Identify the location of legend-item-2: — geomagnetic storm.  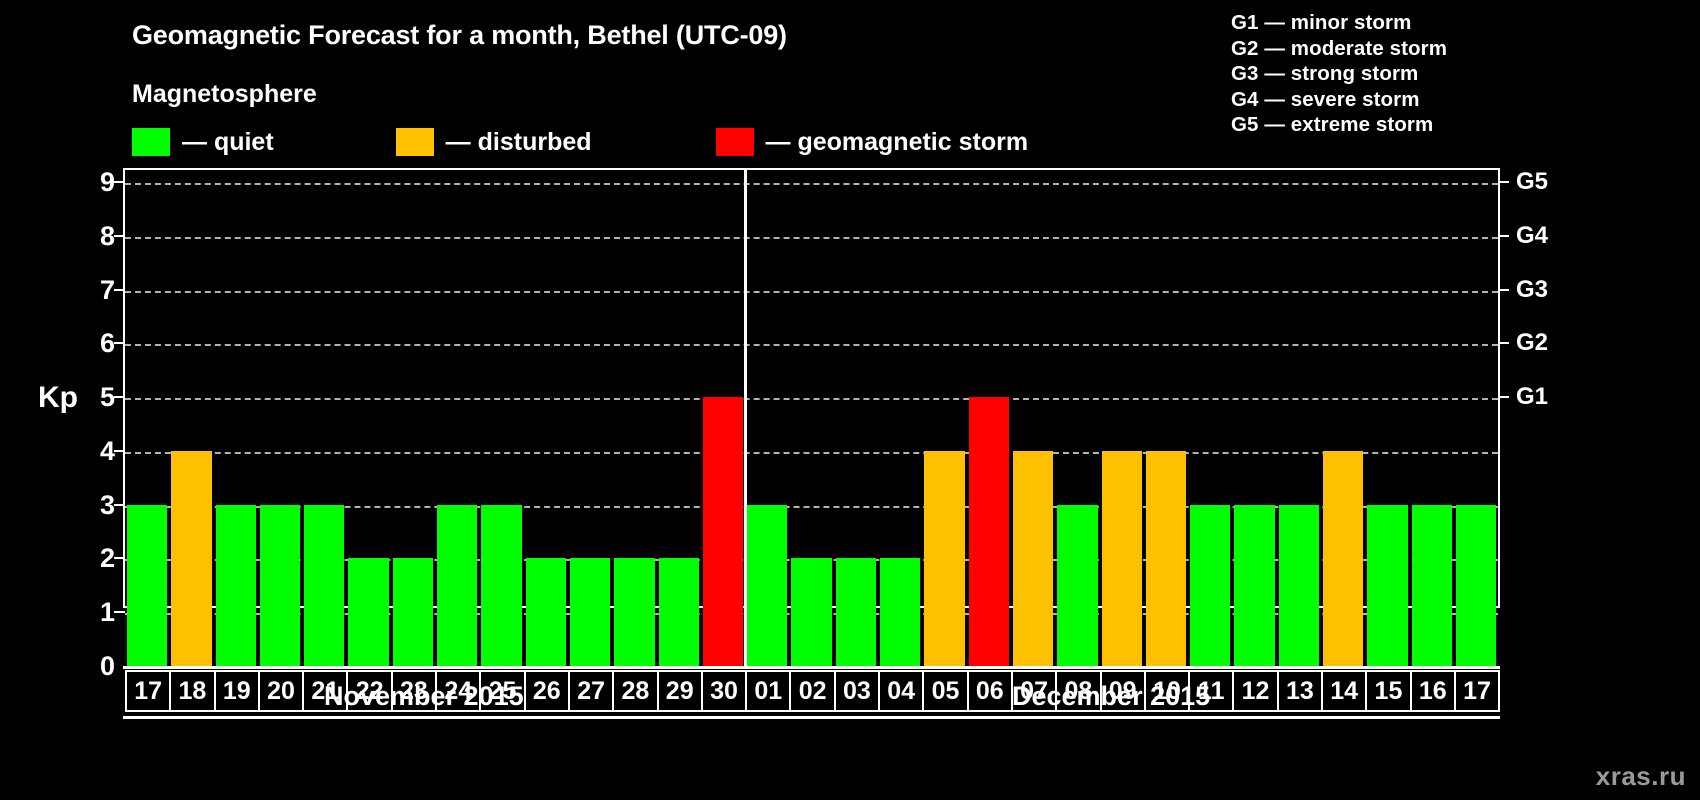
(871, 142).